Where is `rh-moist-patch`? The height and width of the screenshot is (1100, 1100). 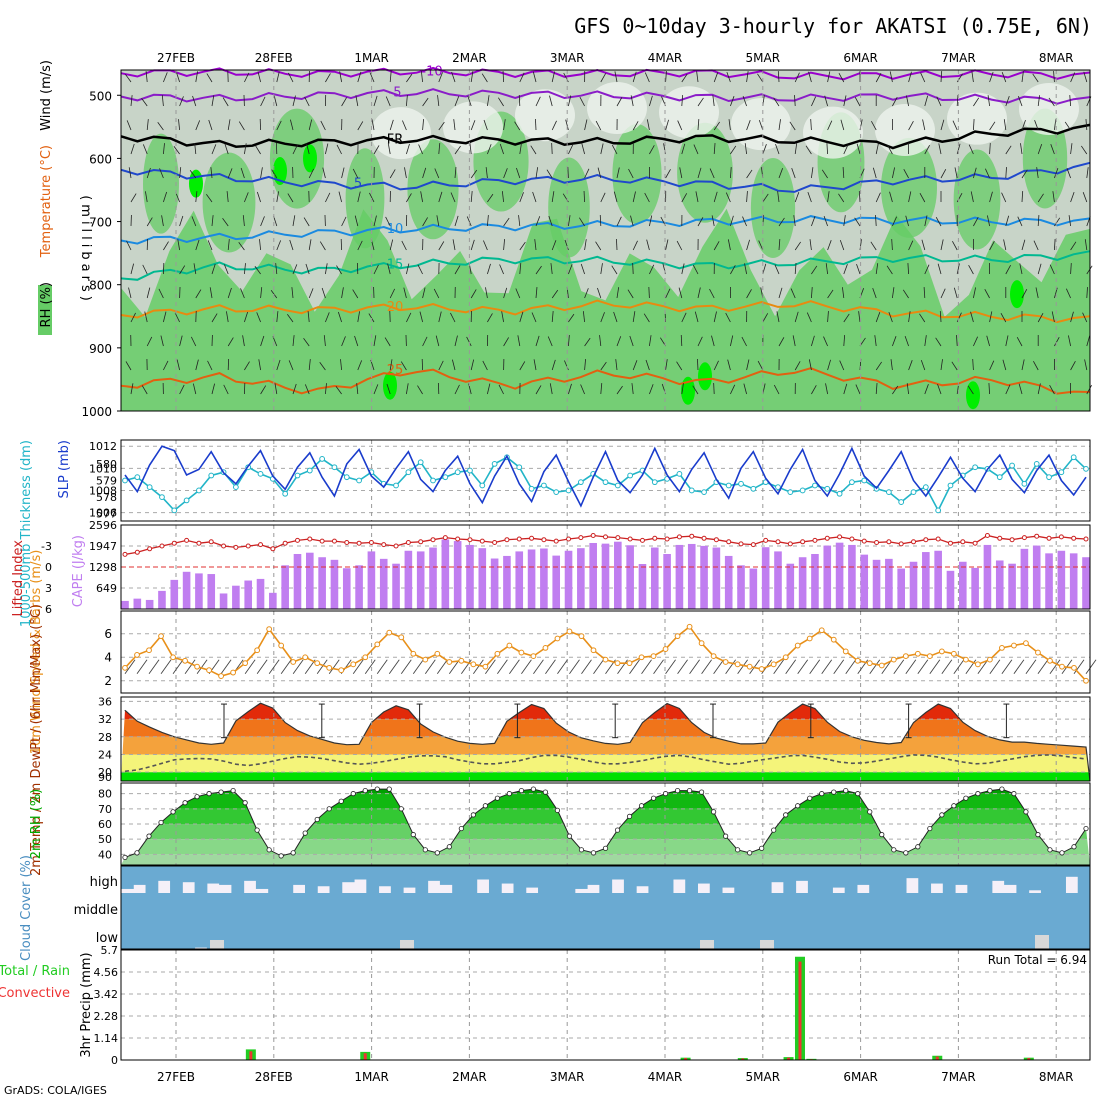
rh-moist-patch is located at coordinates (365, 198).